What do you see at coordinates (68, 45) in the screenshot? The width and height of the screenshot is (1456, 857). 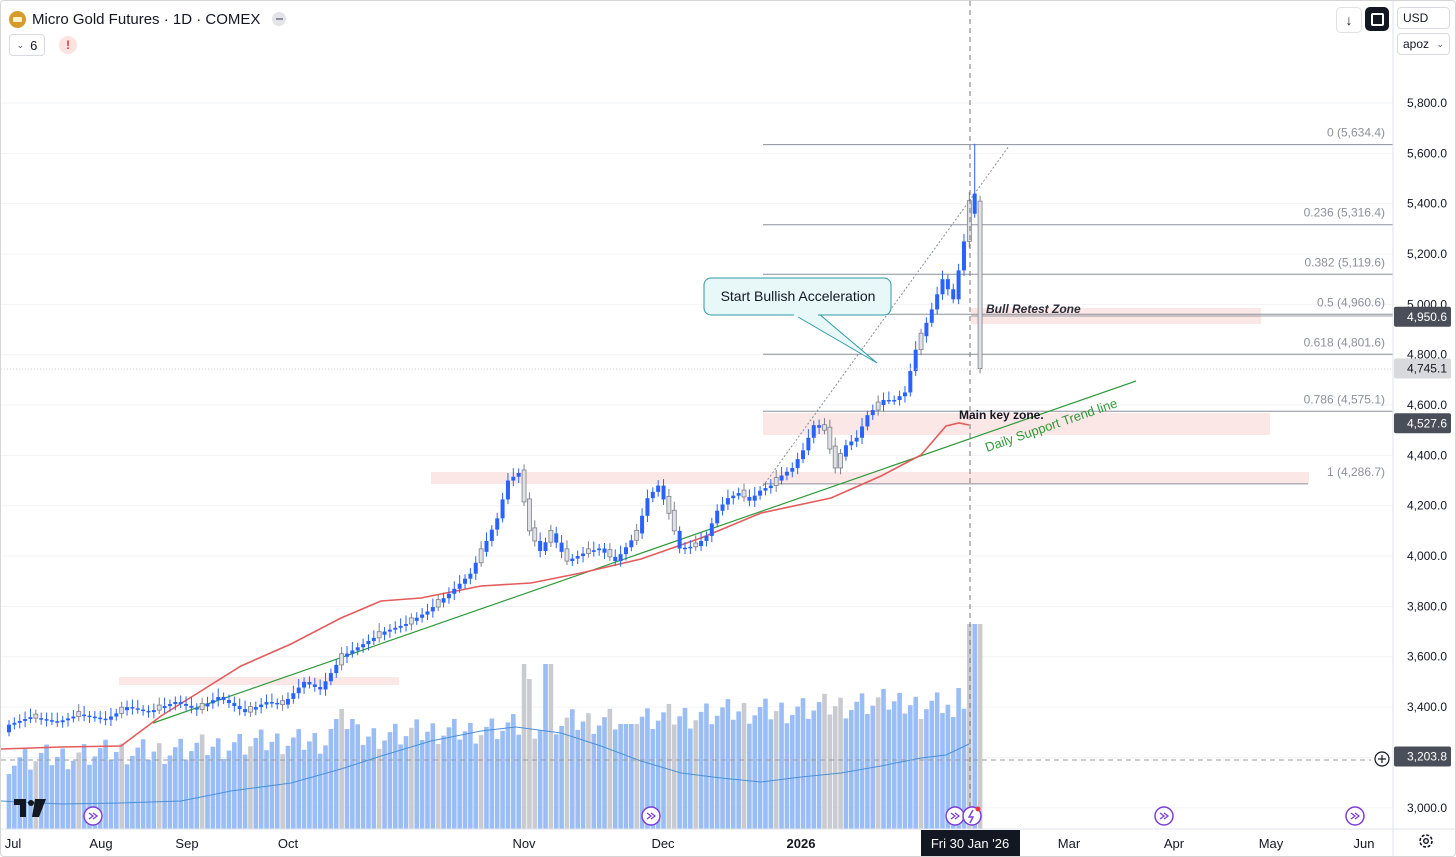 I see `warning-icon: !` at bounding box center [68, 45].